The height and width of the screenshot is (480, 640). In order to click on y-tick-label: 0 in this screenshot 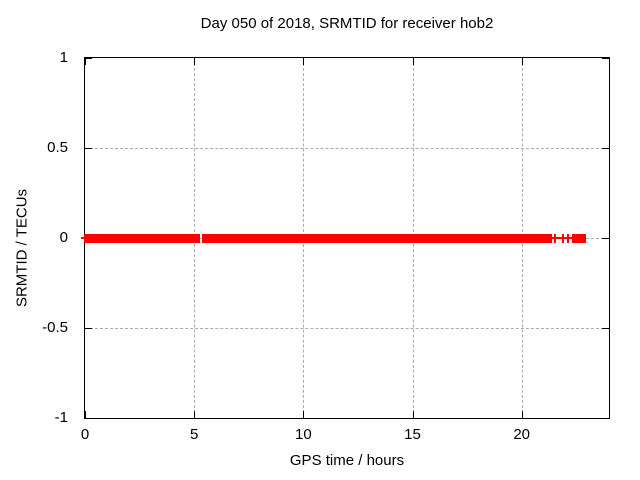, I will do `click(63, 237)`.